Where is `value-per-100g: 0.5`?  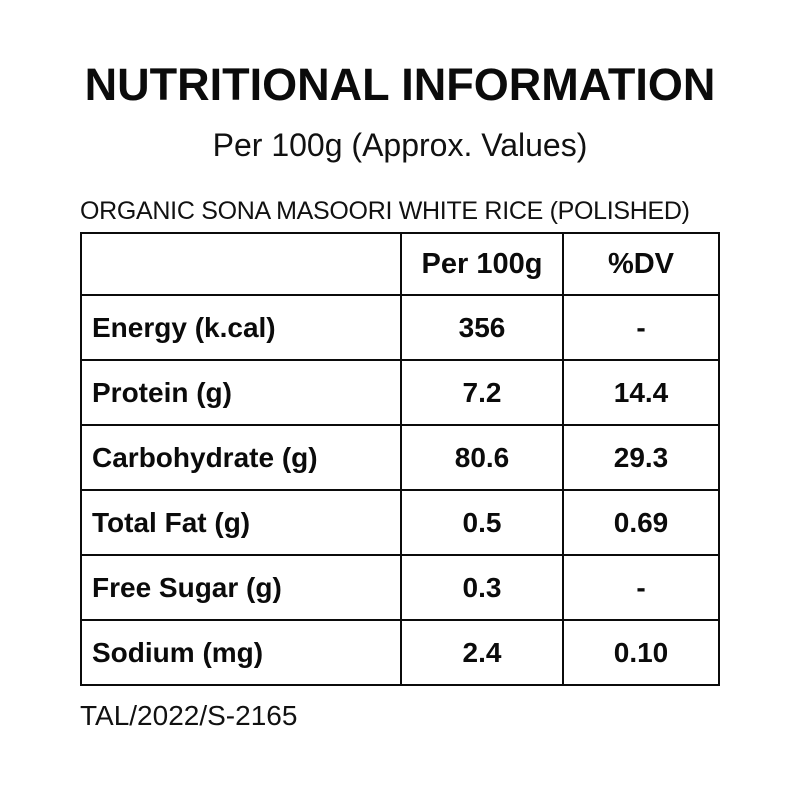
value-per-100g: 0.5 is located at coordinates (482, 522).